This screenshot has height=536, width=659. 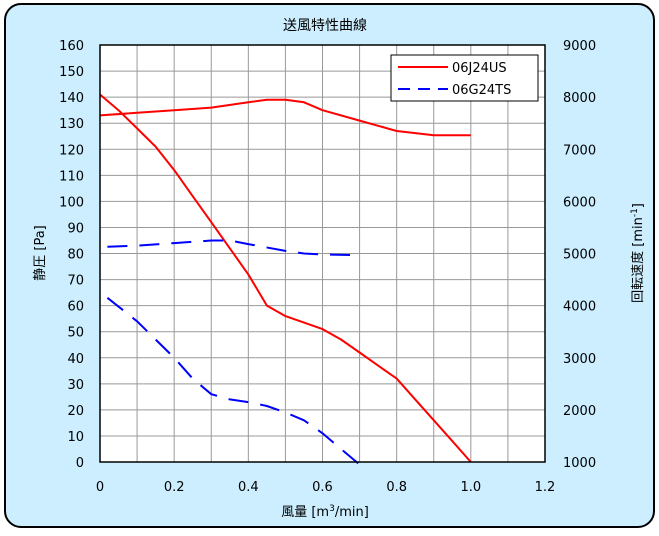 I want to click on y2-tick-label: 6000, so click(x=579, y=202).